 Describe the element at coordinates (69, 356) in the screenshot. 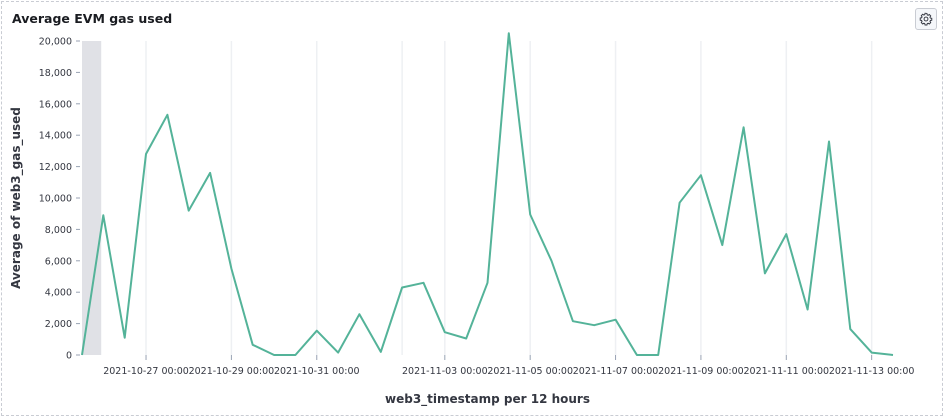

I see `y-tick-label: 0` at that location.